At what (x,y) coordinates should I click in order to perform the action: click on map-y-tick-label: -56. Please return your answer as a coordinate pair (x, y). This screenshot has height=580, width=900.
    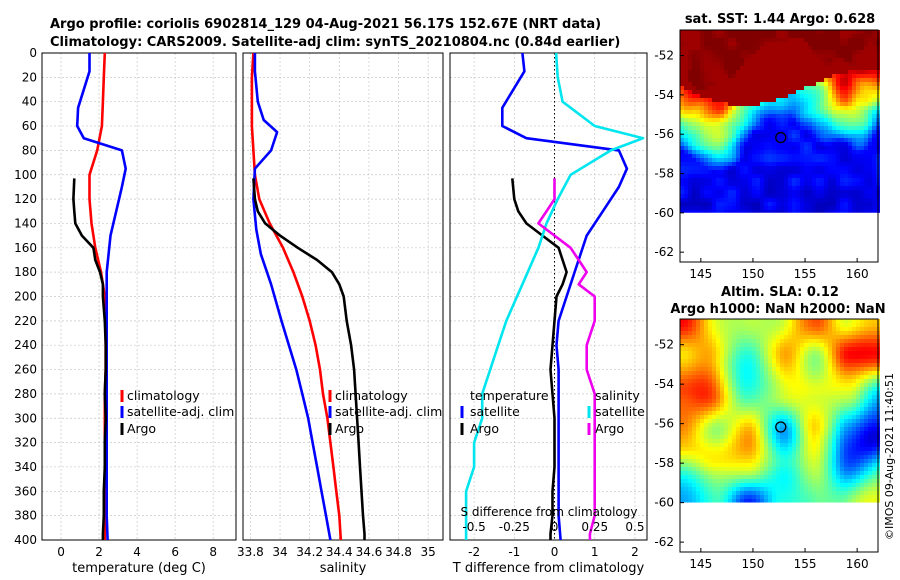
    Looking at the image, I should click on (664, 134).